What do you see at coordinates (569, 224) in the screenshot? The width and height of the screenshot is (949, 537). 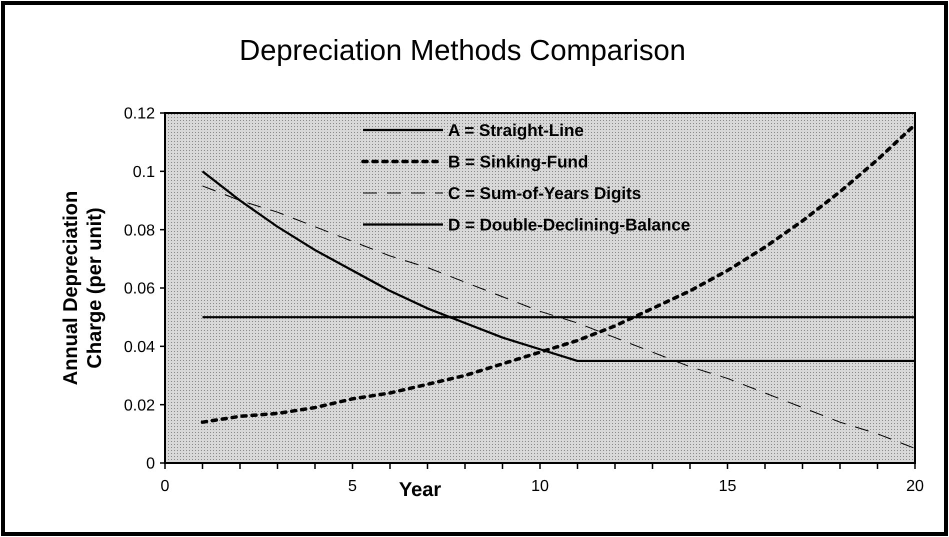 I see `legend-label: D = Double-Declining-Balance` at bounding box center [569, 224].